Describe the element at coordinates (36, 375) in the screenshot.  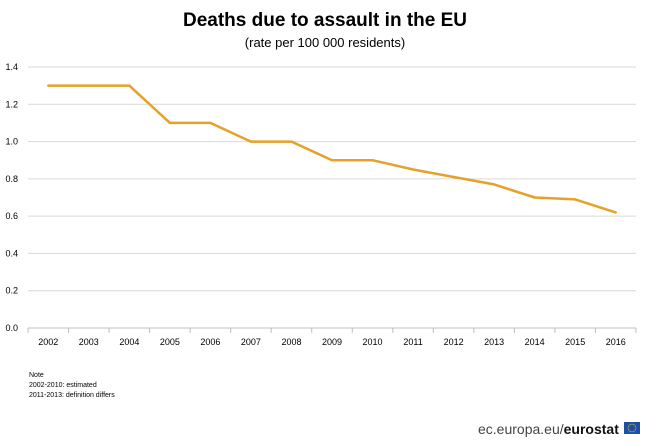
I see `notes-heading: Note` at that location.